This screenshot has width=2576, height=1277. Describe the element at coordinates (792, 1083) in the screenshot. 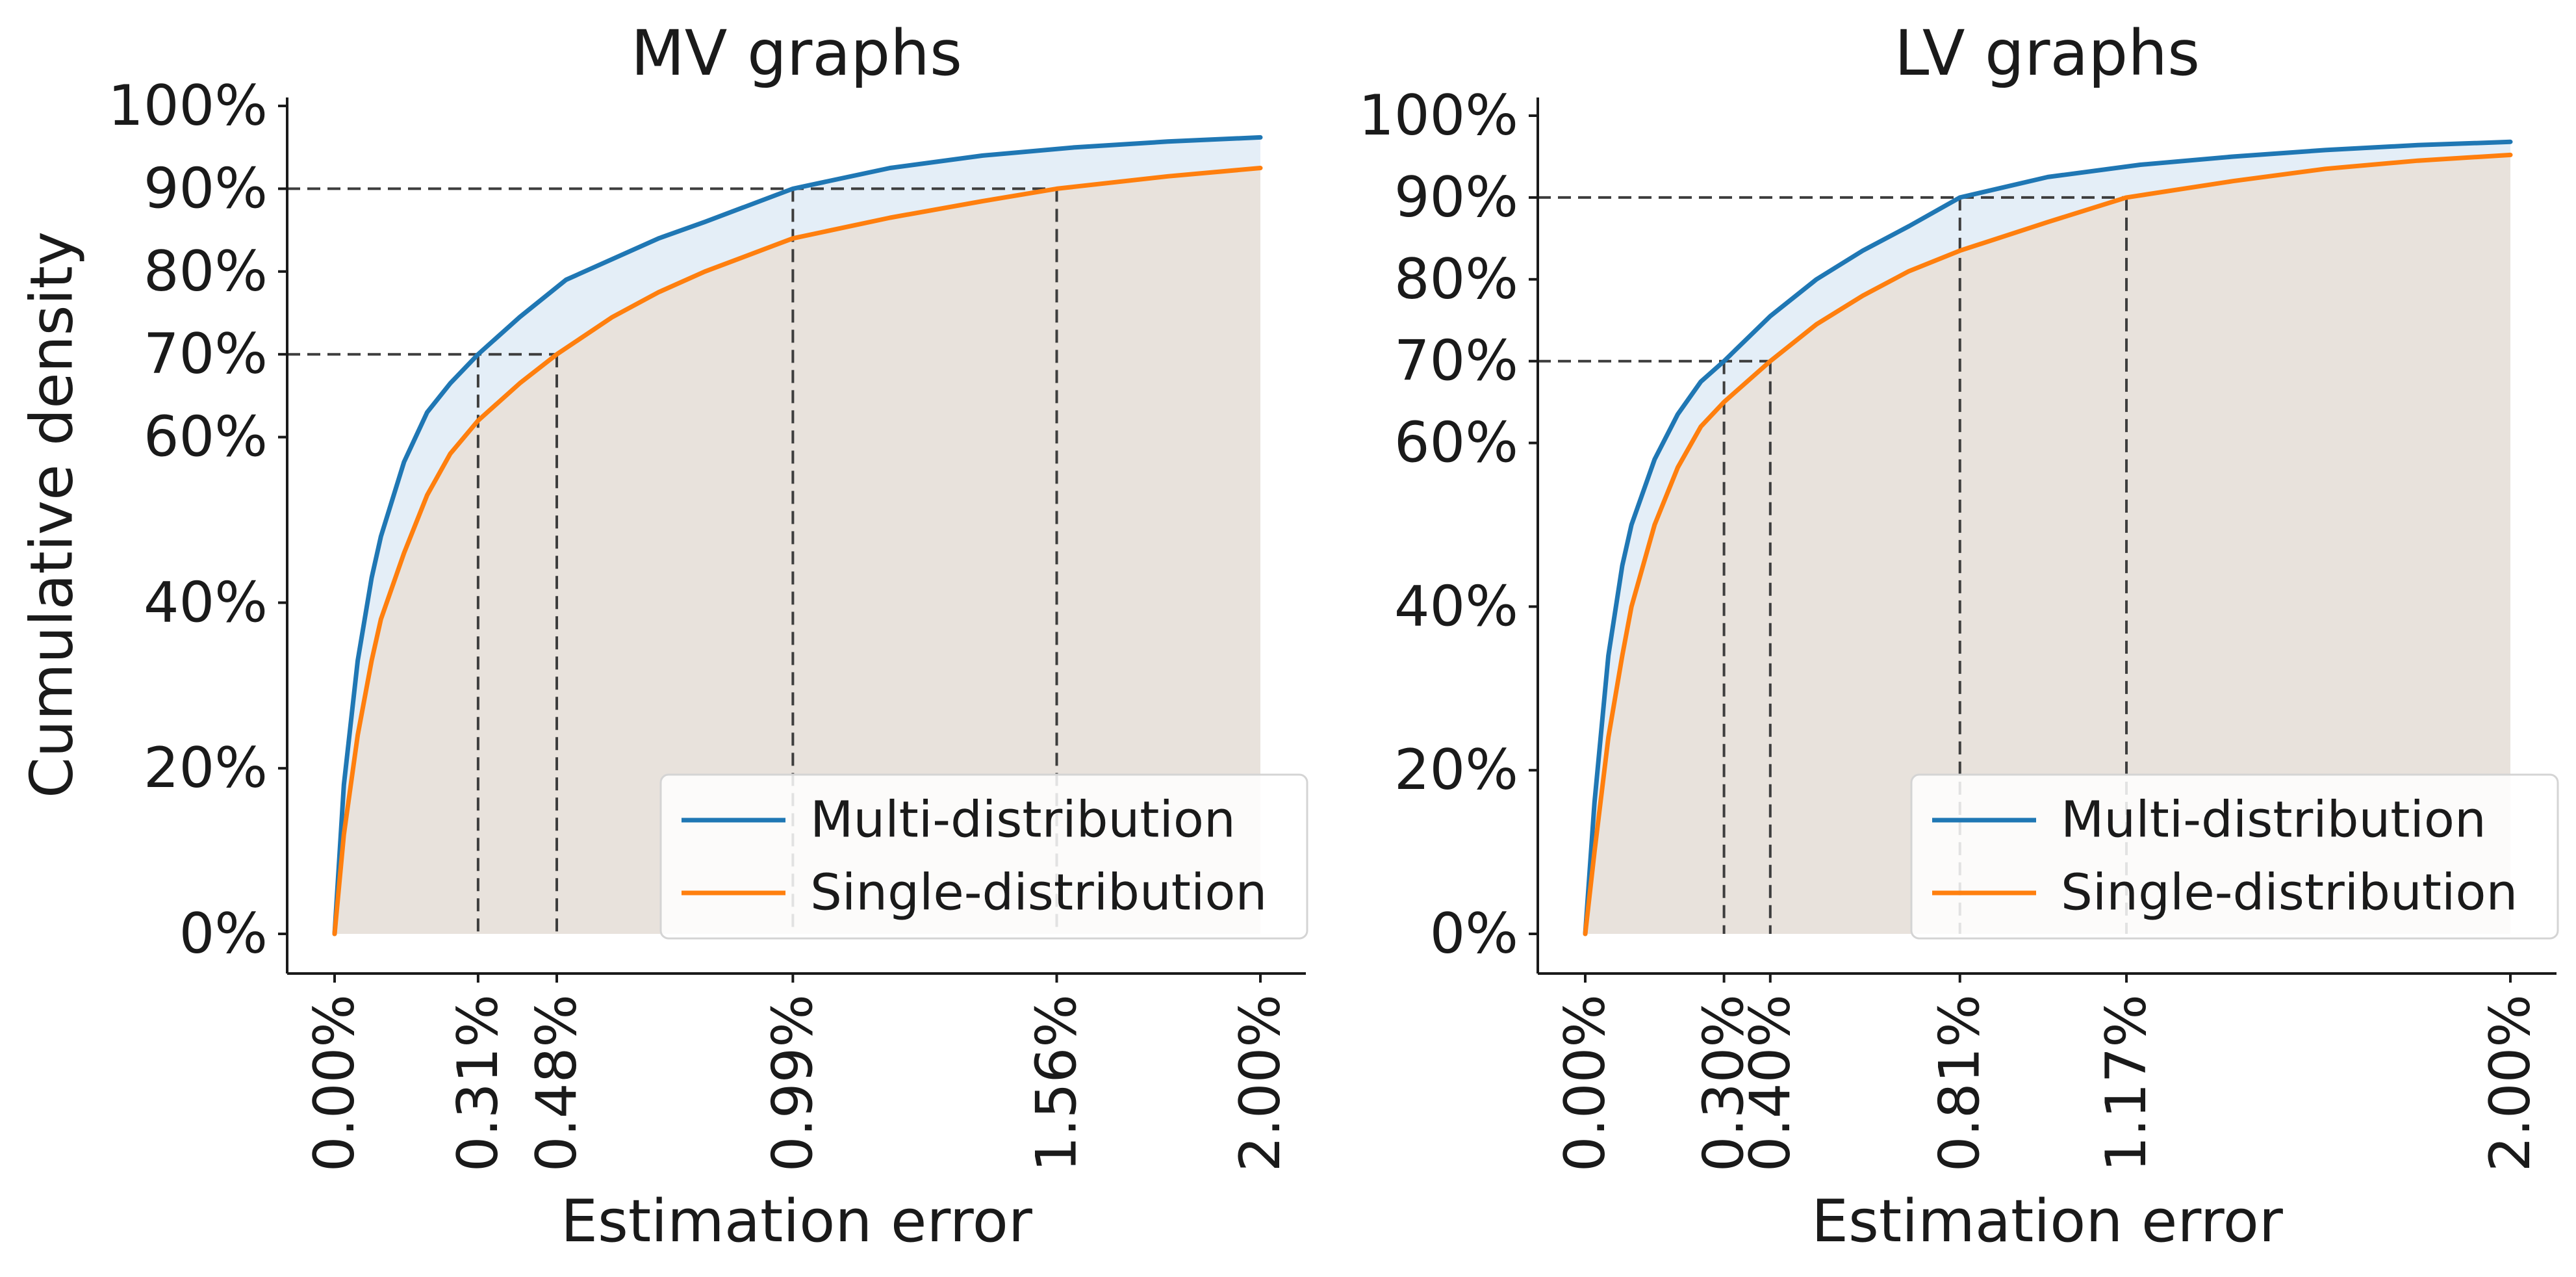

I see `x-tick-label: 0.99%` at that location.